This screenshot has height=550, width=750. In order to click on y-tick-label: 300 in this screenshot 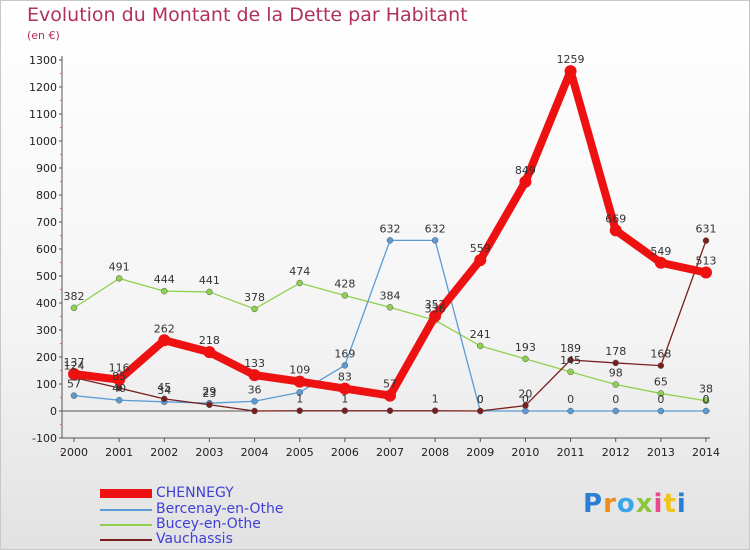, I will do `click(46, 330)`.